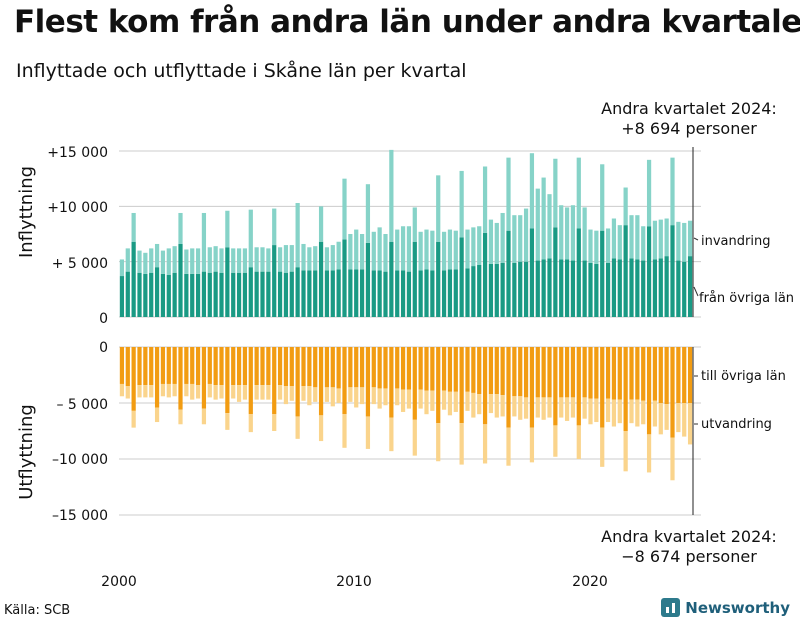  Describe the element at coordinates (26, 452) in the screenshot. I see `y-label-outflow: Utflyttning` at that location.